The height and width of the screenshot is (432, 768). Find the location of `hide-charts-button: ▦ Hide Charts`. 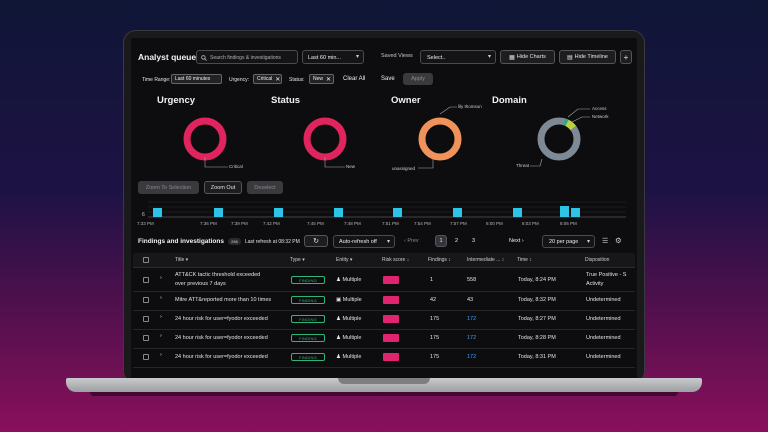

hide-charts-button: ▦ Hide Charts is located at coordinates (527, 57).